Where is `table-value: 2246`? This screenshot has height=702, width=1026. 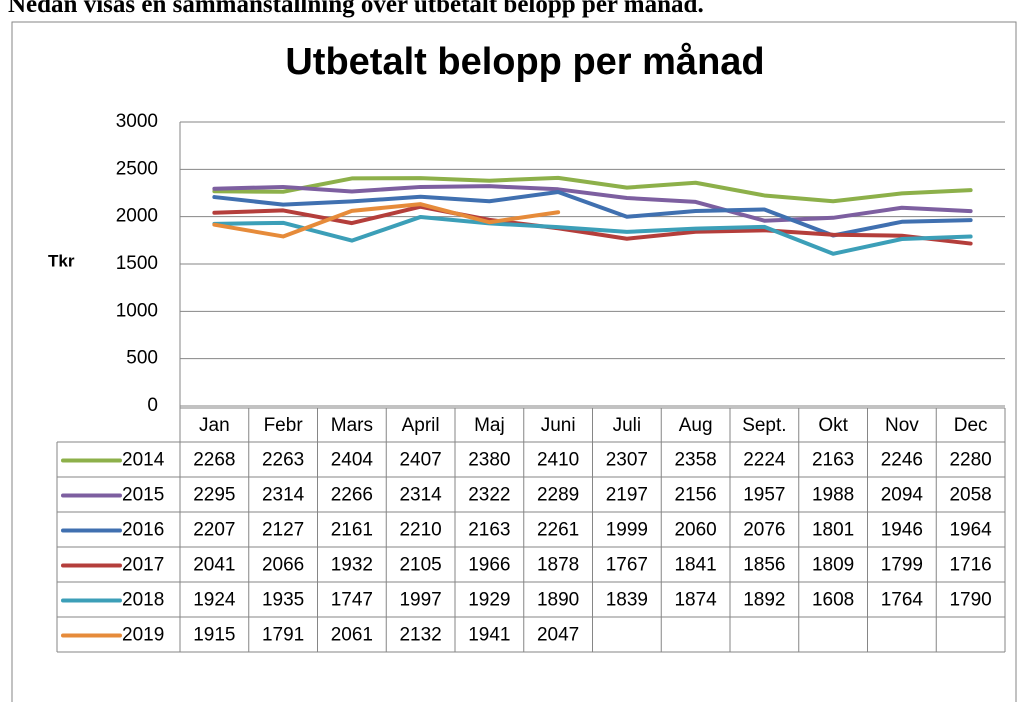
table-value: 2246 is located at coordinates (902, 460).